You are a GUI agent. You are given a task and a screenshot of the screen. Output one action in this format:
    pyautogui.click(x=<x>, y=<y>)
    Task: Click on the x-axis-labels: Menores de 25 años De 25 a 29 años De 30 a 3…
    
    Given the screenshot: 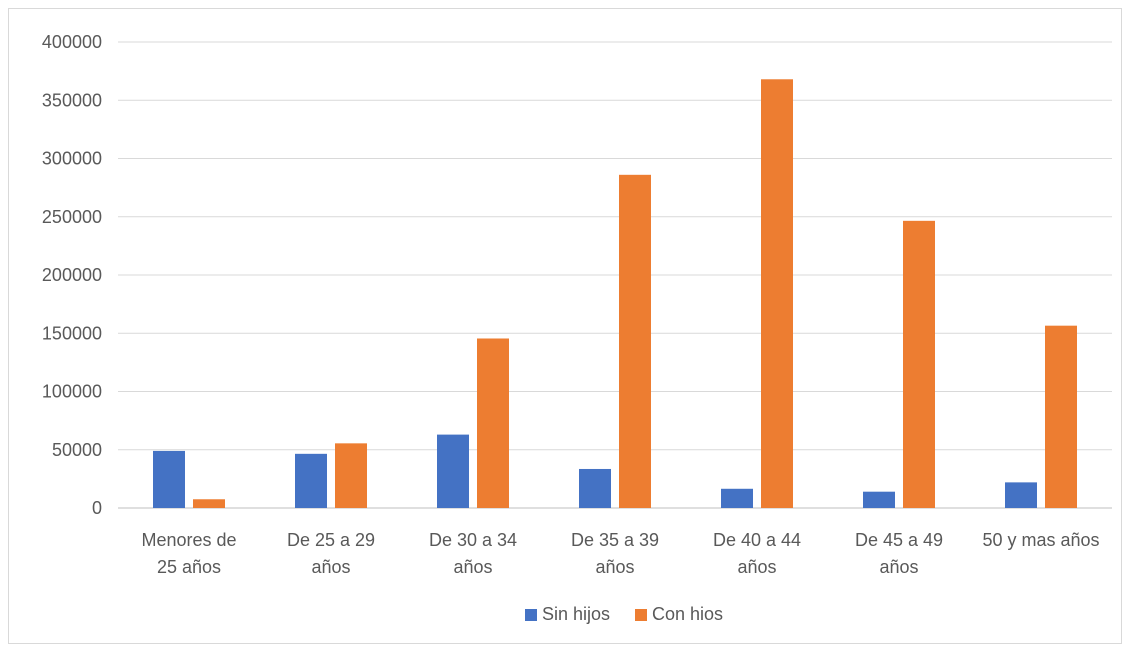 What is the action you would take?
    pyautogui.click(x=620, y=553)
    